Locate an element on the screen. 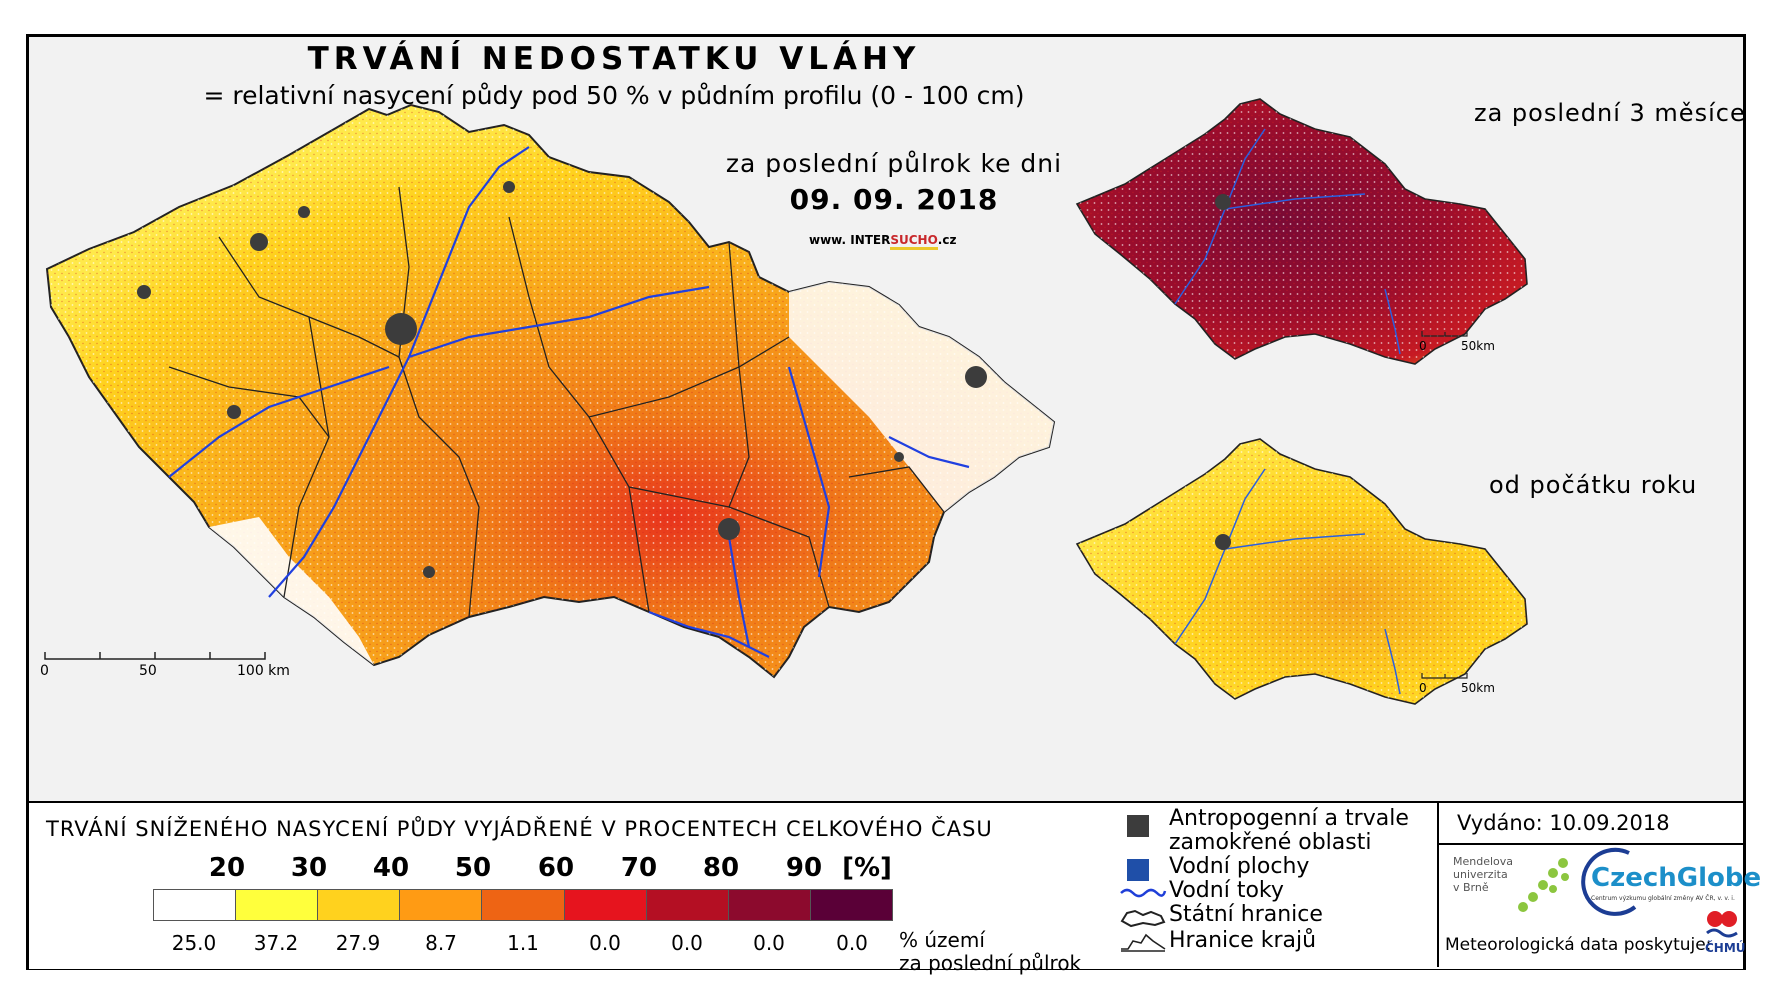  anthropogenic-swatch is located at coordinates (1138, 826).